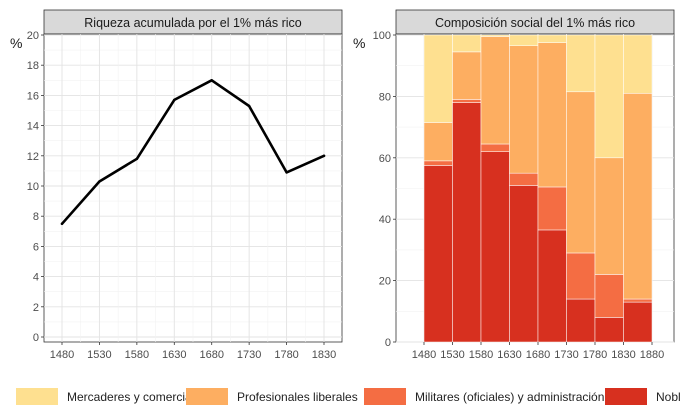  I want to click on legend-label-profesionales: Profesionales liberales, so click(297, 396).